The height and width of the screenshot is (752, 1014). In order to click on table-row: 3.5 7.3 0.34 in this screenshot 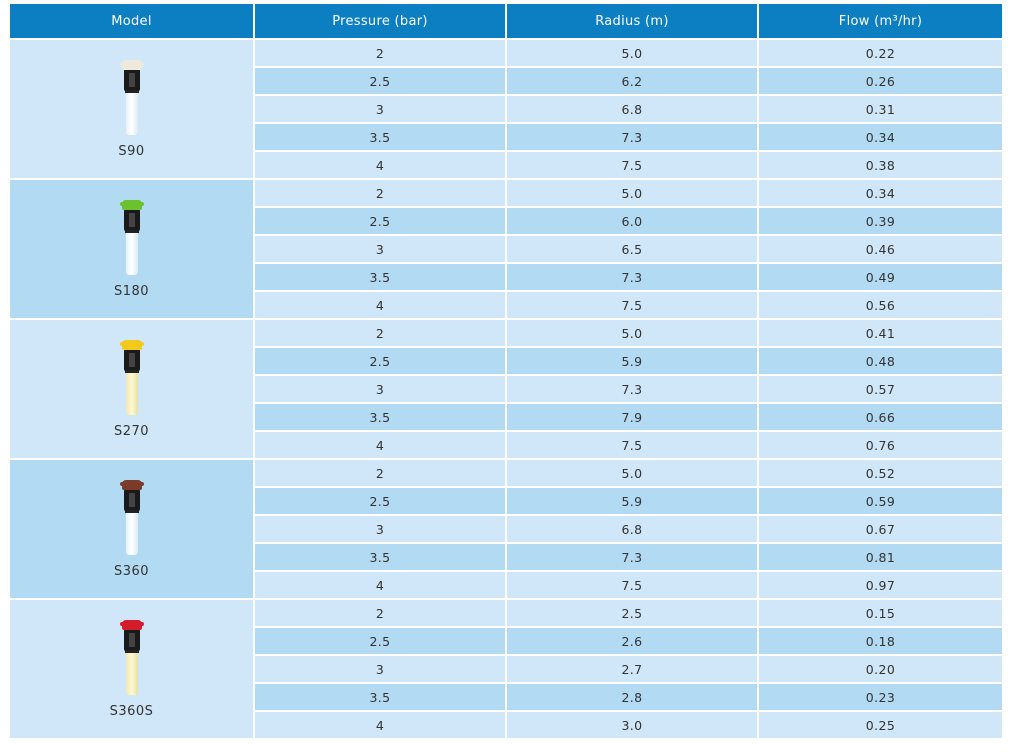, I will do `click(506, 136)`.